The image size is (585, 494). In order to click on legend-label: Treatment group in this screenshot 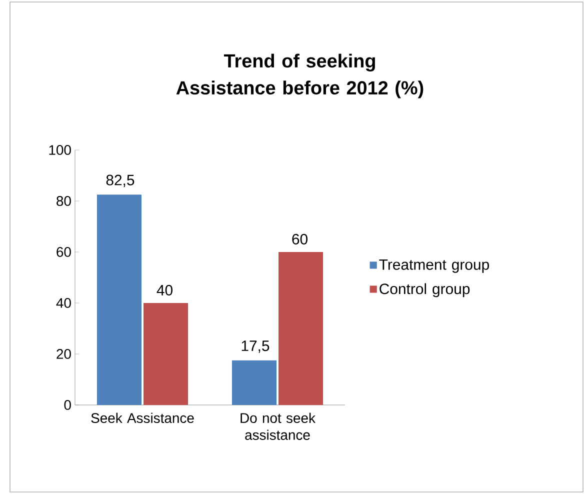, I will do `click(434, 266)`.